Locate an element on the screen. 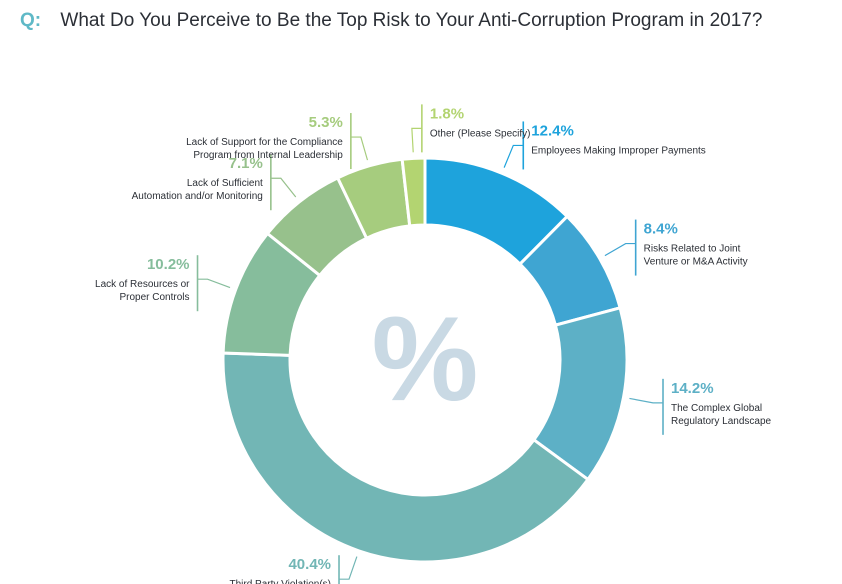 The height and width of the screenshot is (584, 842). leader-lack-of-support-for-the-compliance-program-from-internal-leadership is located at coordinates (359, 148).